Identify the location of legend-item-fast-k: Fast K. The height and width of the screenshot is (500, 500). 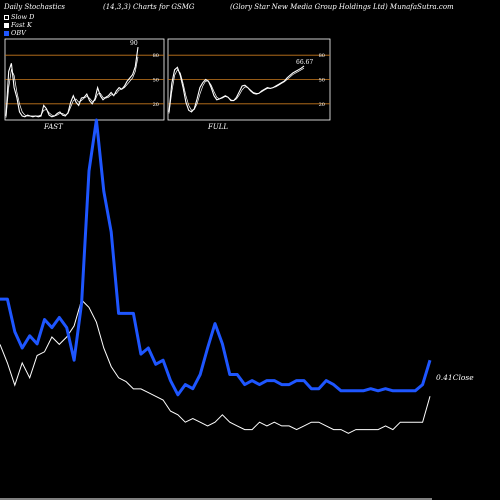
(19, 25).